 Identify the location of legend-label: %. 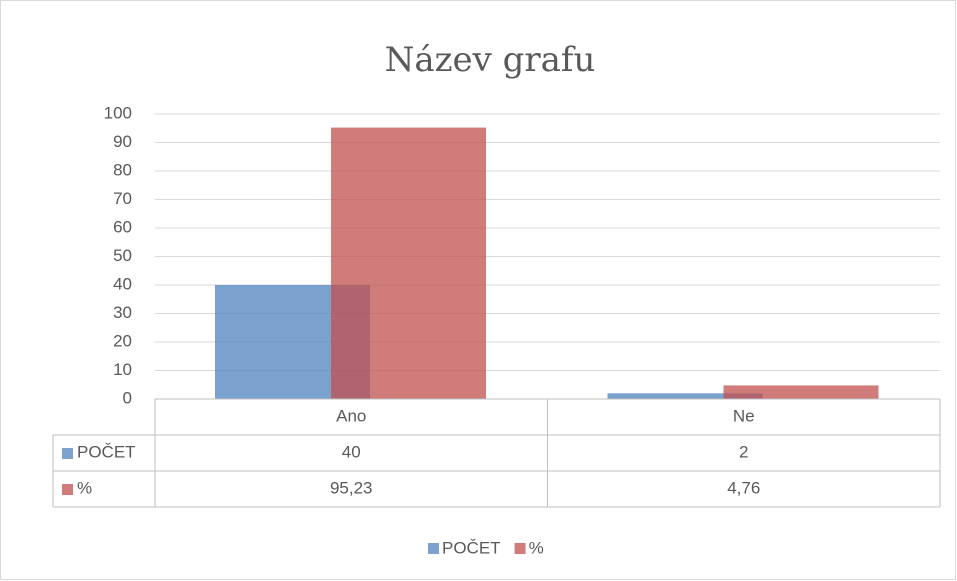
(536, 547).